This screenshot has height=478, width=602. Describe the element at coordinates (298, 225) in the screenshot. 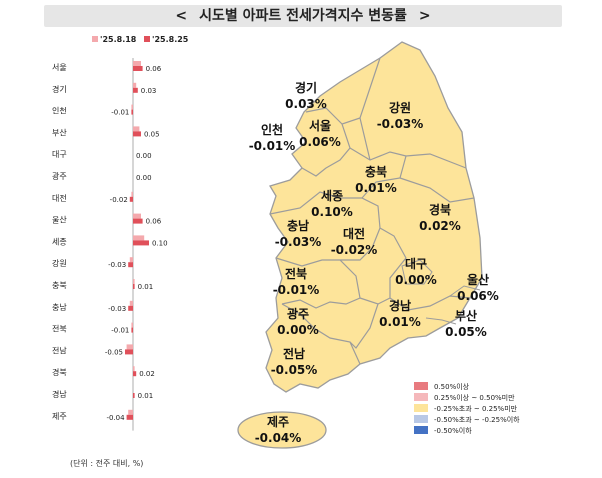

I see `map-label-name: 충남` at that location.